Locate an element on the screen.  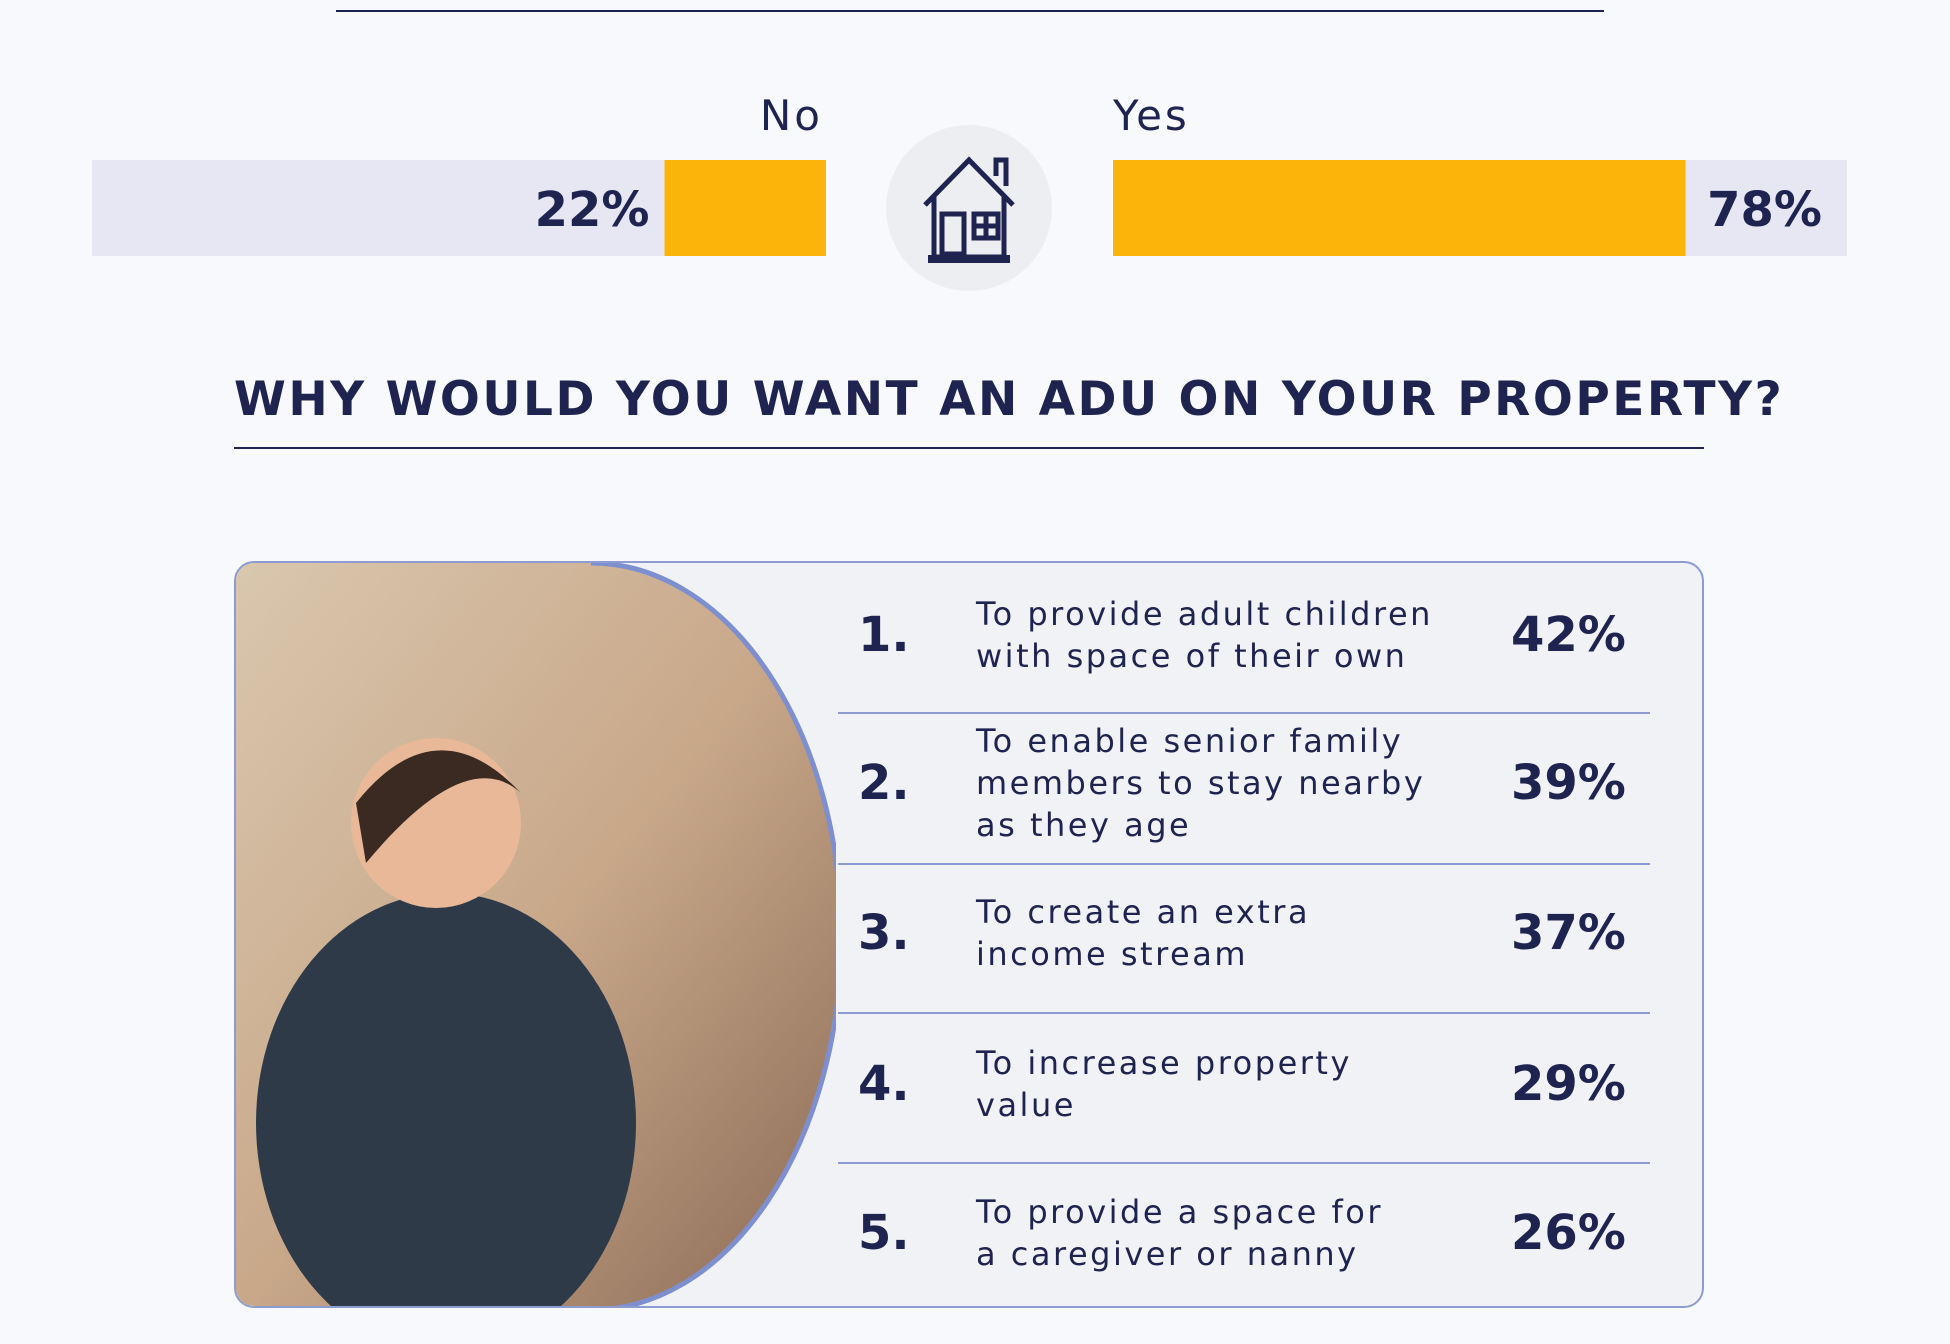
house-icon is located at coordinates (969, 209).